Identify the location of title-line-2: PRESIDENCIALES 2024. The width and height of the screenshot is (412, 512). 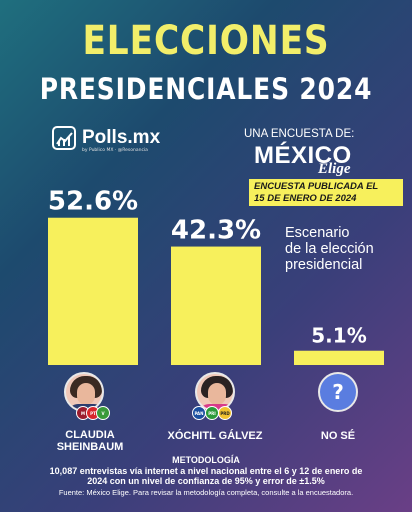
(206, 89).